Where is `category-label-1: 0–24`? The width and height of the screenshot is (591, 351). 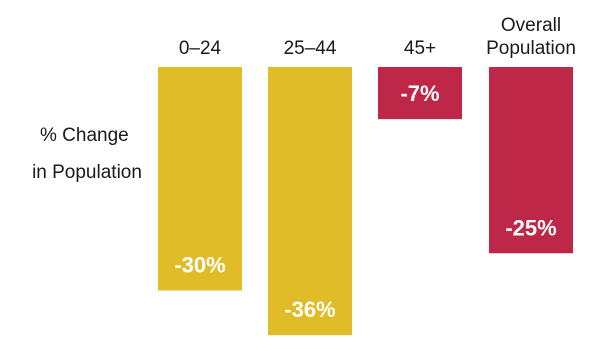
category-label-1: 0–24 is located at coordinates (200, 48).